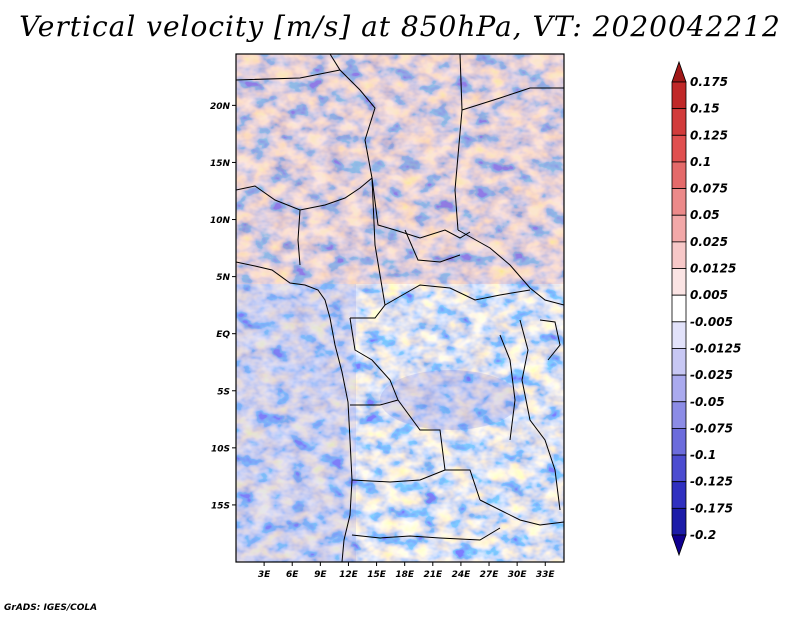 This screenshot has height=618, width=800. I want to click on x-tick-label: 18E, so click(405, 575).